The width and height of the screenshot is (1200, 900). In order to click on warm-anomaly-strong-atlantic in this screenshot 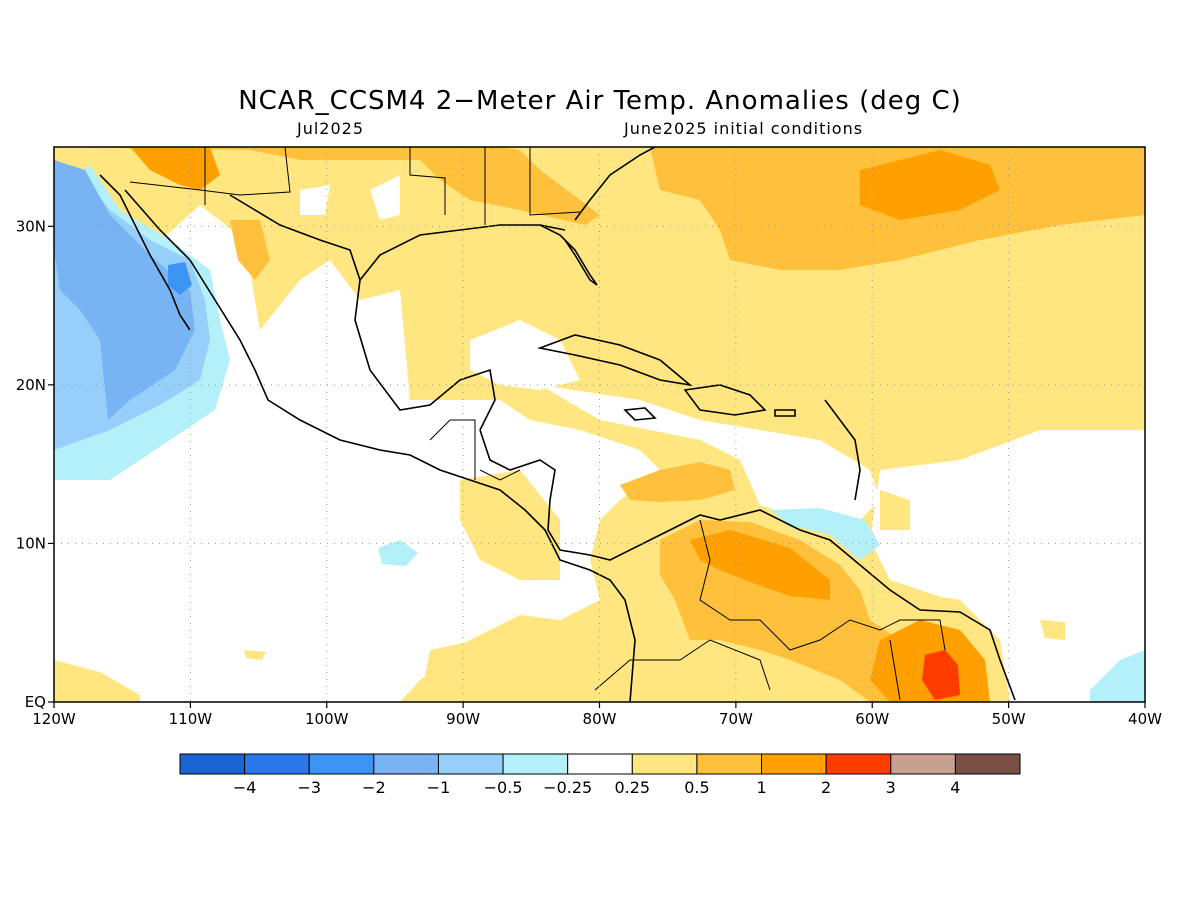, I will do `click(930, 185)`.